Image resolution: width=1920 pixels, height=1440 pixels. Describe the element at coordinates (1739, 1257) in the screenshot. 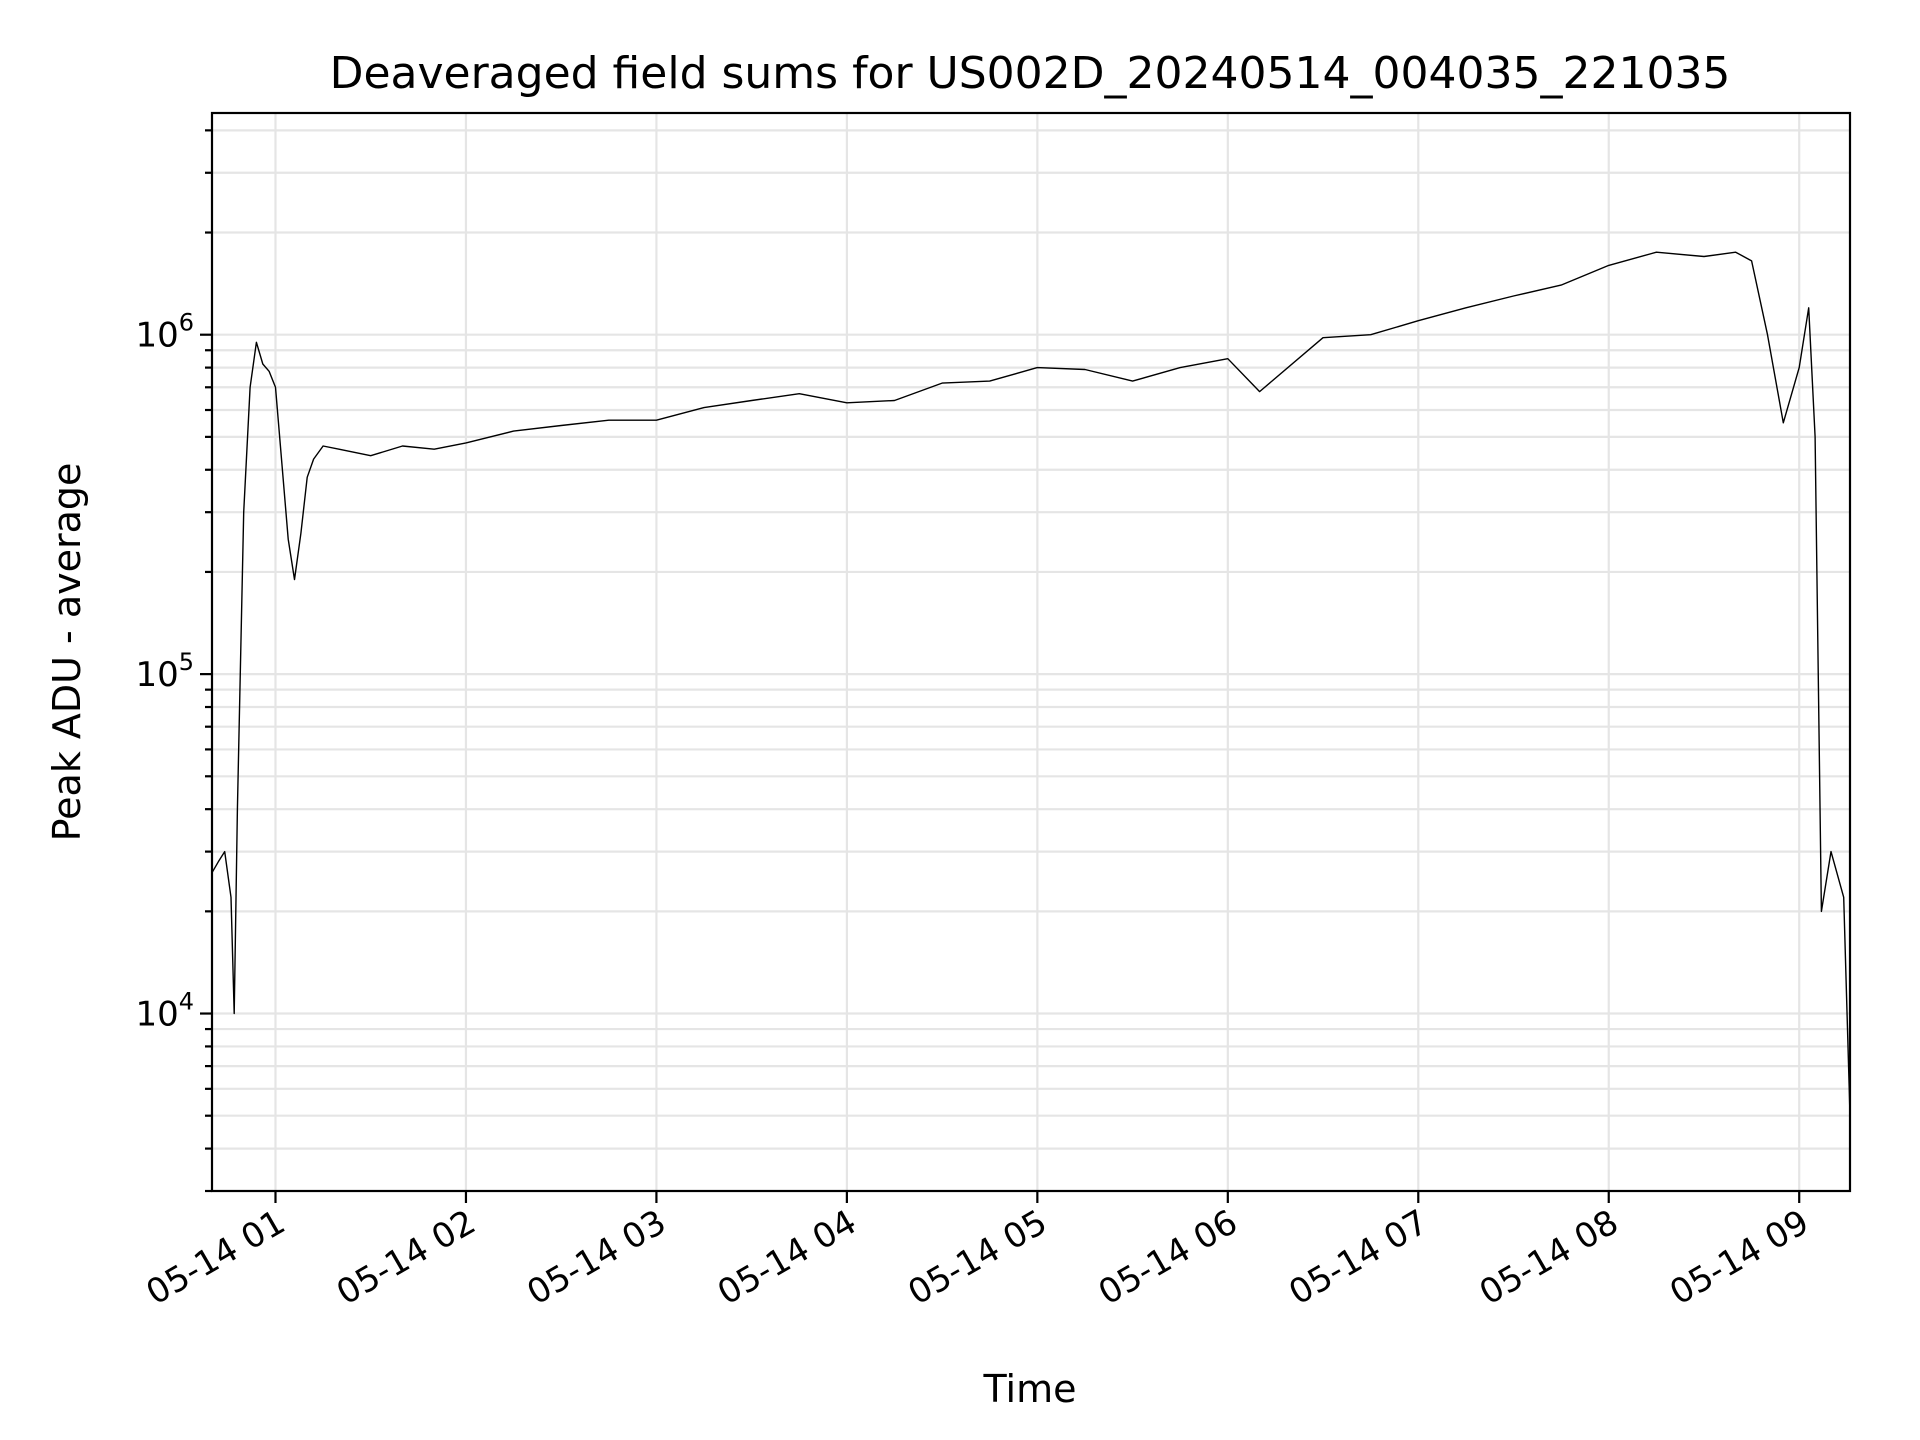

I see `x-tick-label: 05-14 09` at that location.